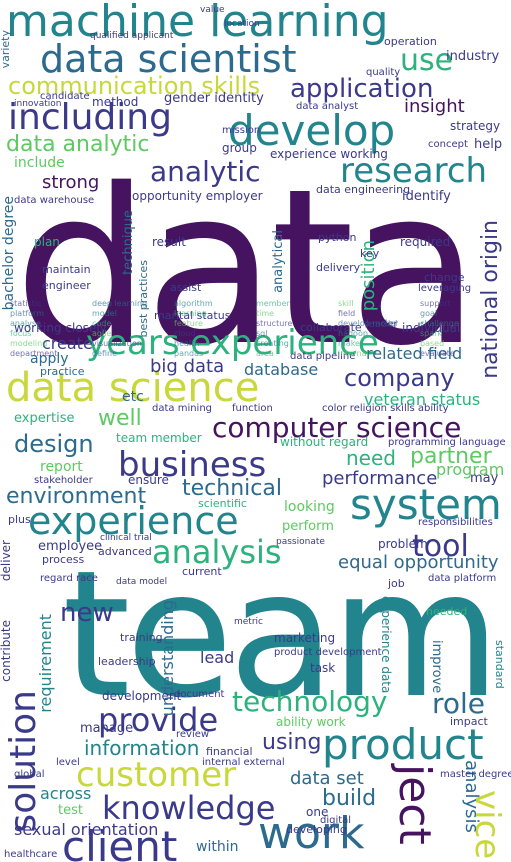 The width and height of the screenshot is (511, 862). I want to click on word-method: method, so click(115, 102).